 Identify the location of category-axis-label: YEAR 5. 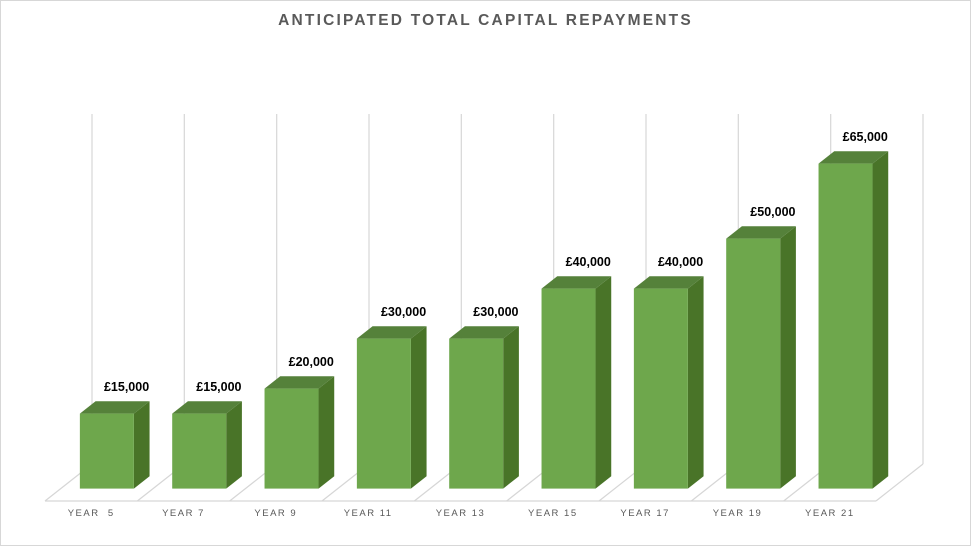
(91, 513).